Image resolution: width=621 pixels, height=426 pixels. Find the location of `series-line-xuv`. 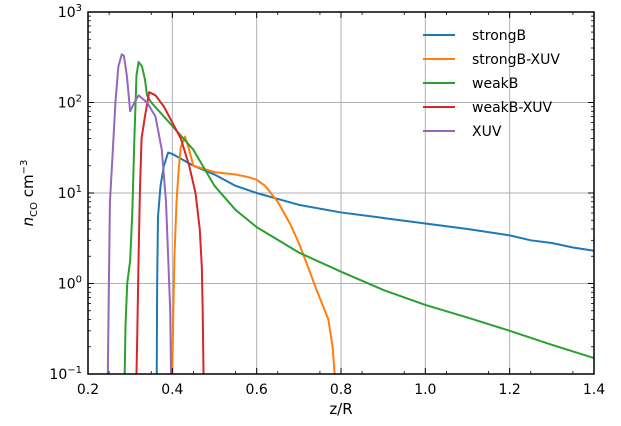

series-line-xuv is located at coordinates (139, 214).